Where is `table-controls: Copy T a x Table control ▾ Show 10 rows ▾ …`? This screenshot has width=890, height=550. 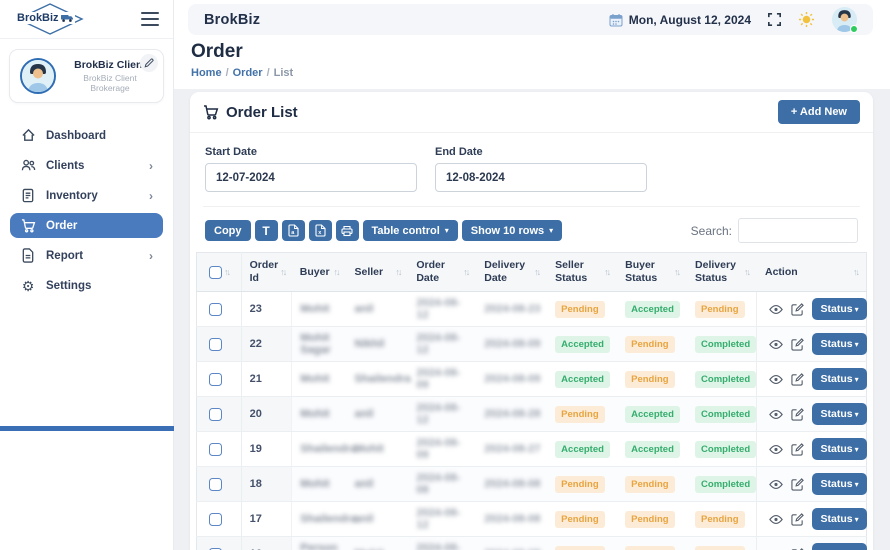 table-controls: Copy T a x Table control ▾ Show 10 rows ▾ … is located at coordinates (531, 229).